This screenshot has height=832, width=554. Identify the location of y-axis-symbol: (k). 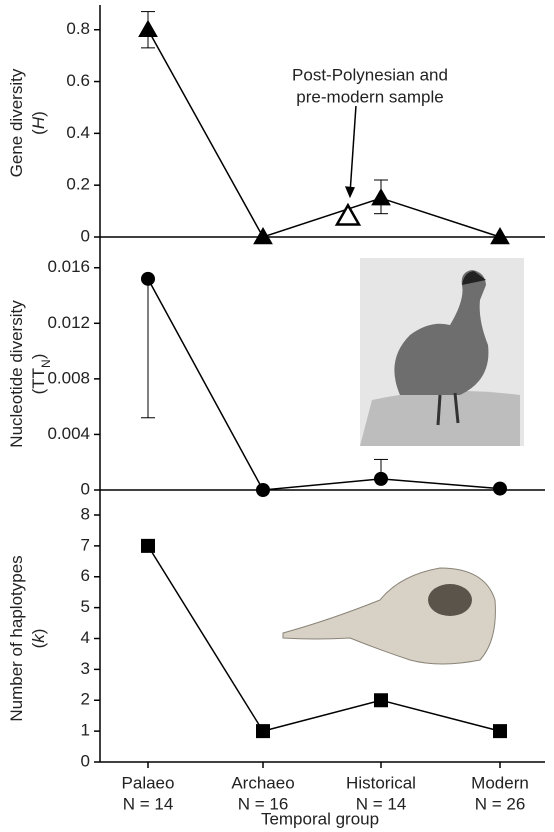
(38, 639).